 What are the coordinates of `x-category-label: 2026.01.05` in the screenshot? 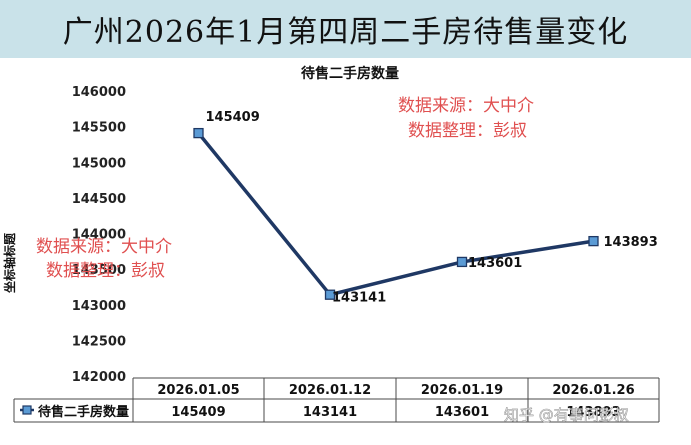 It's located at (198, 390).